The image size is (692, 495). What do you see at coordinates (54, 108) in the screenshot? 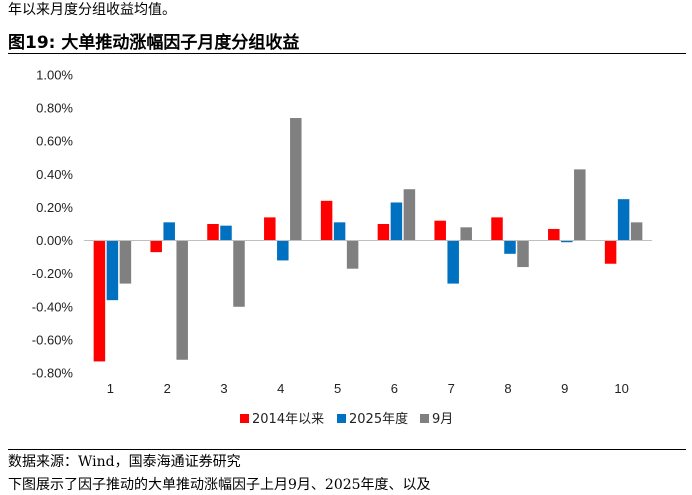
I see `y-tick-label: 0.80%` at bounding box center [54, 108].